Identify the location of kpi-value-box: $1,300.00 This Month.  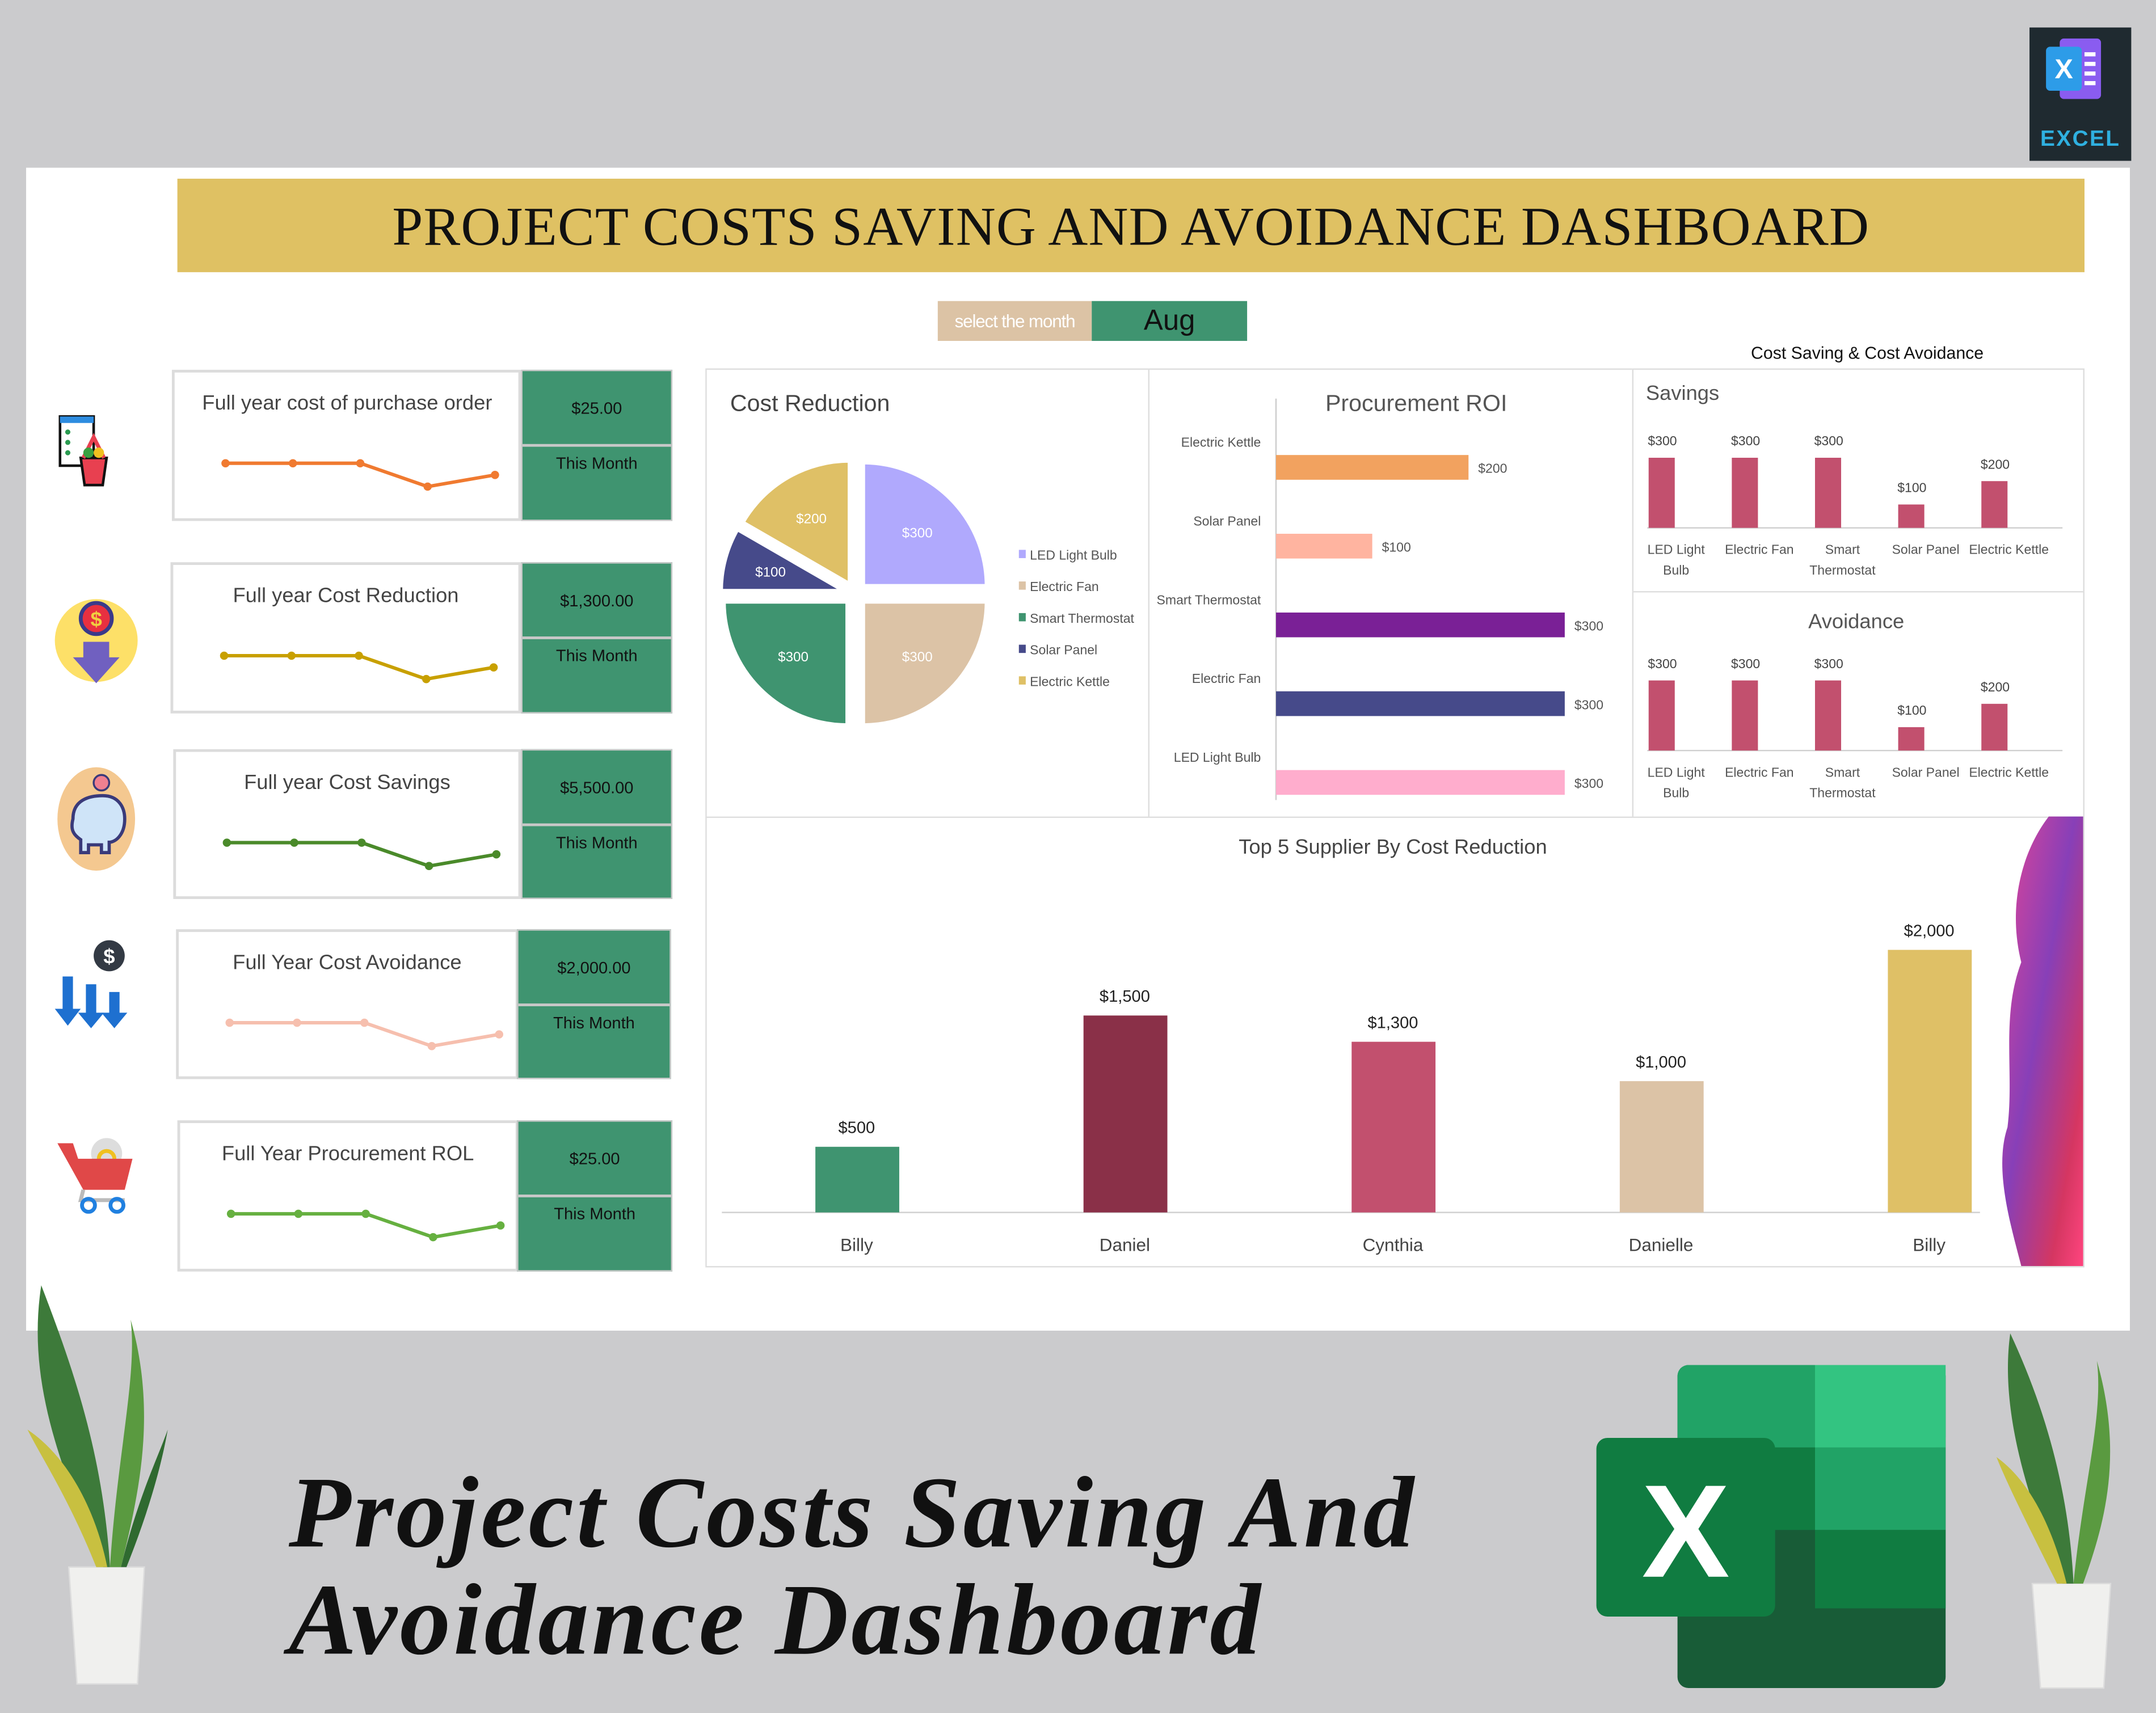
(597, 638).